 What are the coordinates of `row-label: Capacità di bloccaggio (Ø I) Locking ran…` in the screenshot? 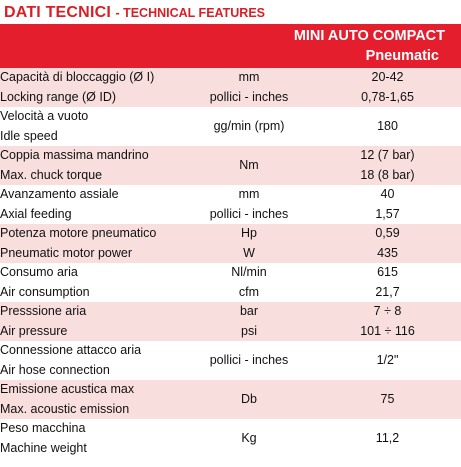 It's located at (92, 87).